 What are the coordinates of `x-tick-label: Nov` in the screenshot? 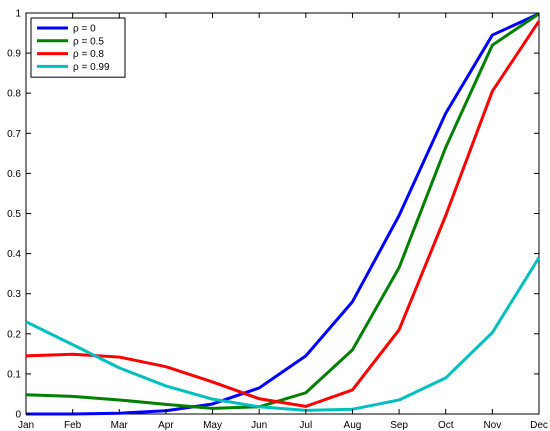 It's located at (492, 425).